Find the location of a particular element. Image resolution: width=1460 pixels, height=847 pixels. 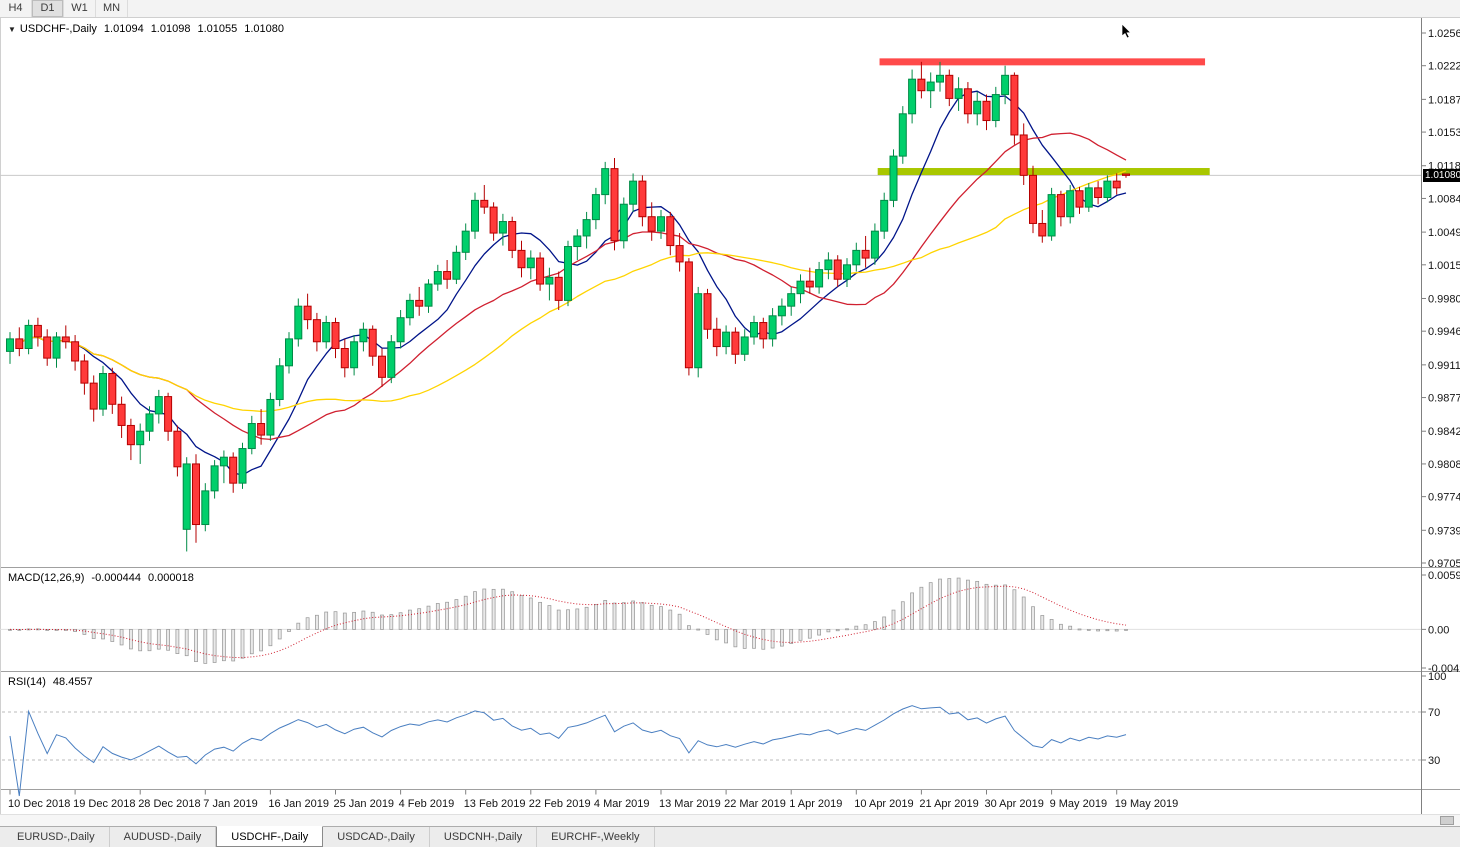

timeframe-toolbar: H4 D1 W1 MN is located at coordinates (730, 9).